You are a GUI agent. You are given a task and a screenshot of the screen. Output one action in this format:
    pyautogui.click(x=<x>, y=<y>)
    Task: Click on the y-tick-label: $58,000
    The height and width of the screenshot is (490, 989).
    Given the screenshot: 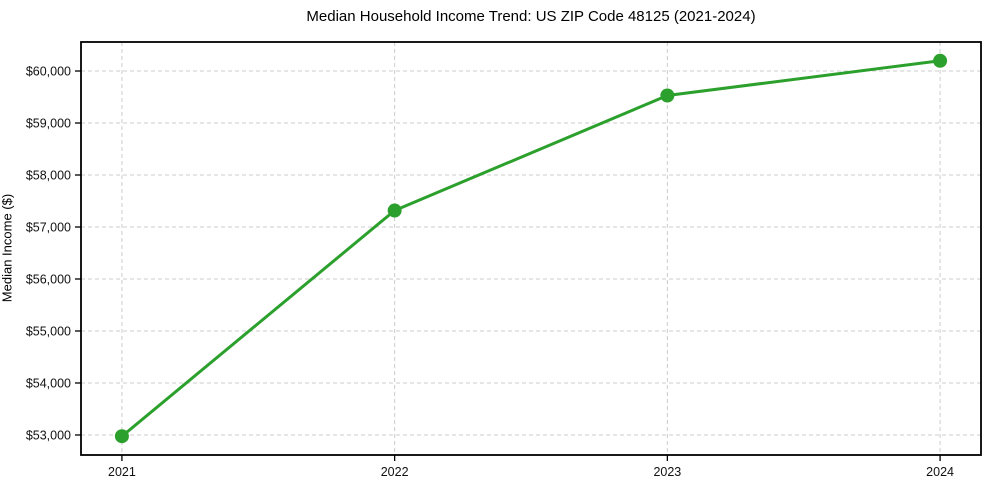 What is the action you would take?
    pyautogui.click(x=48, y=176)
    